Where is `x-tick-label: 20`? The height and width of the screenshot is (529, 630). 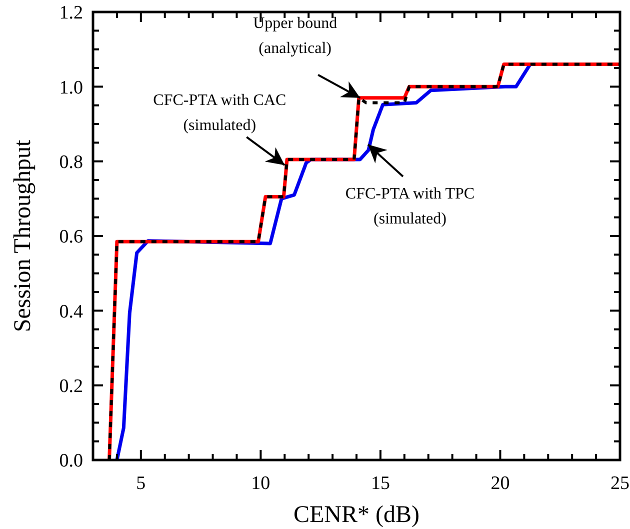 x-tick-label: 20 is located at coordinates (500, 483).